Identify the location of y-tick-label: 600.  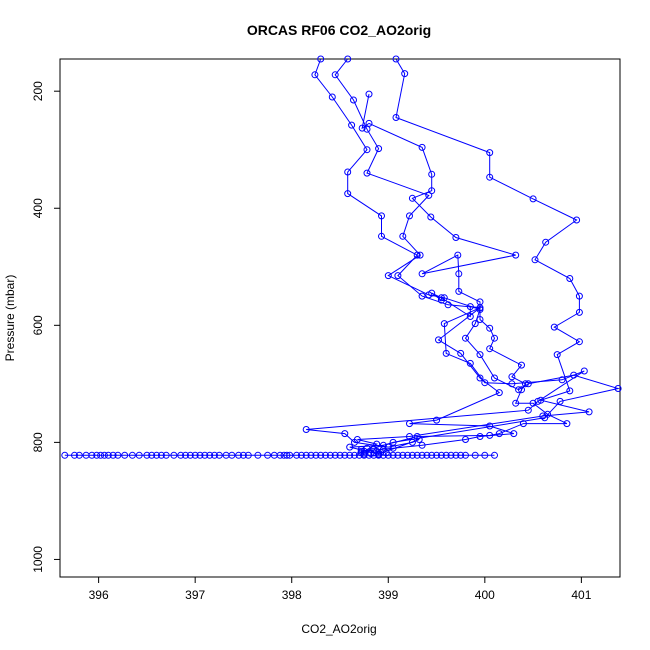
(38, 325).